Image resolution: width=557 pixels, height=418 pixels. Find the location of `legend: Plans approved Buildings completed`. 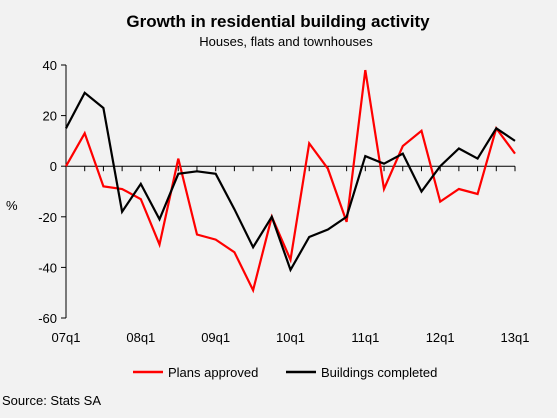

legend: Plans approved Buildings completed is located at coordinates (285, 372).